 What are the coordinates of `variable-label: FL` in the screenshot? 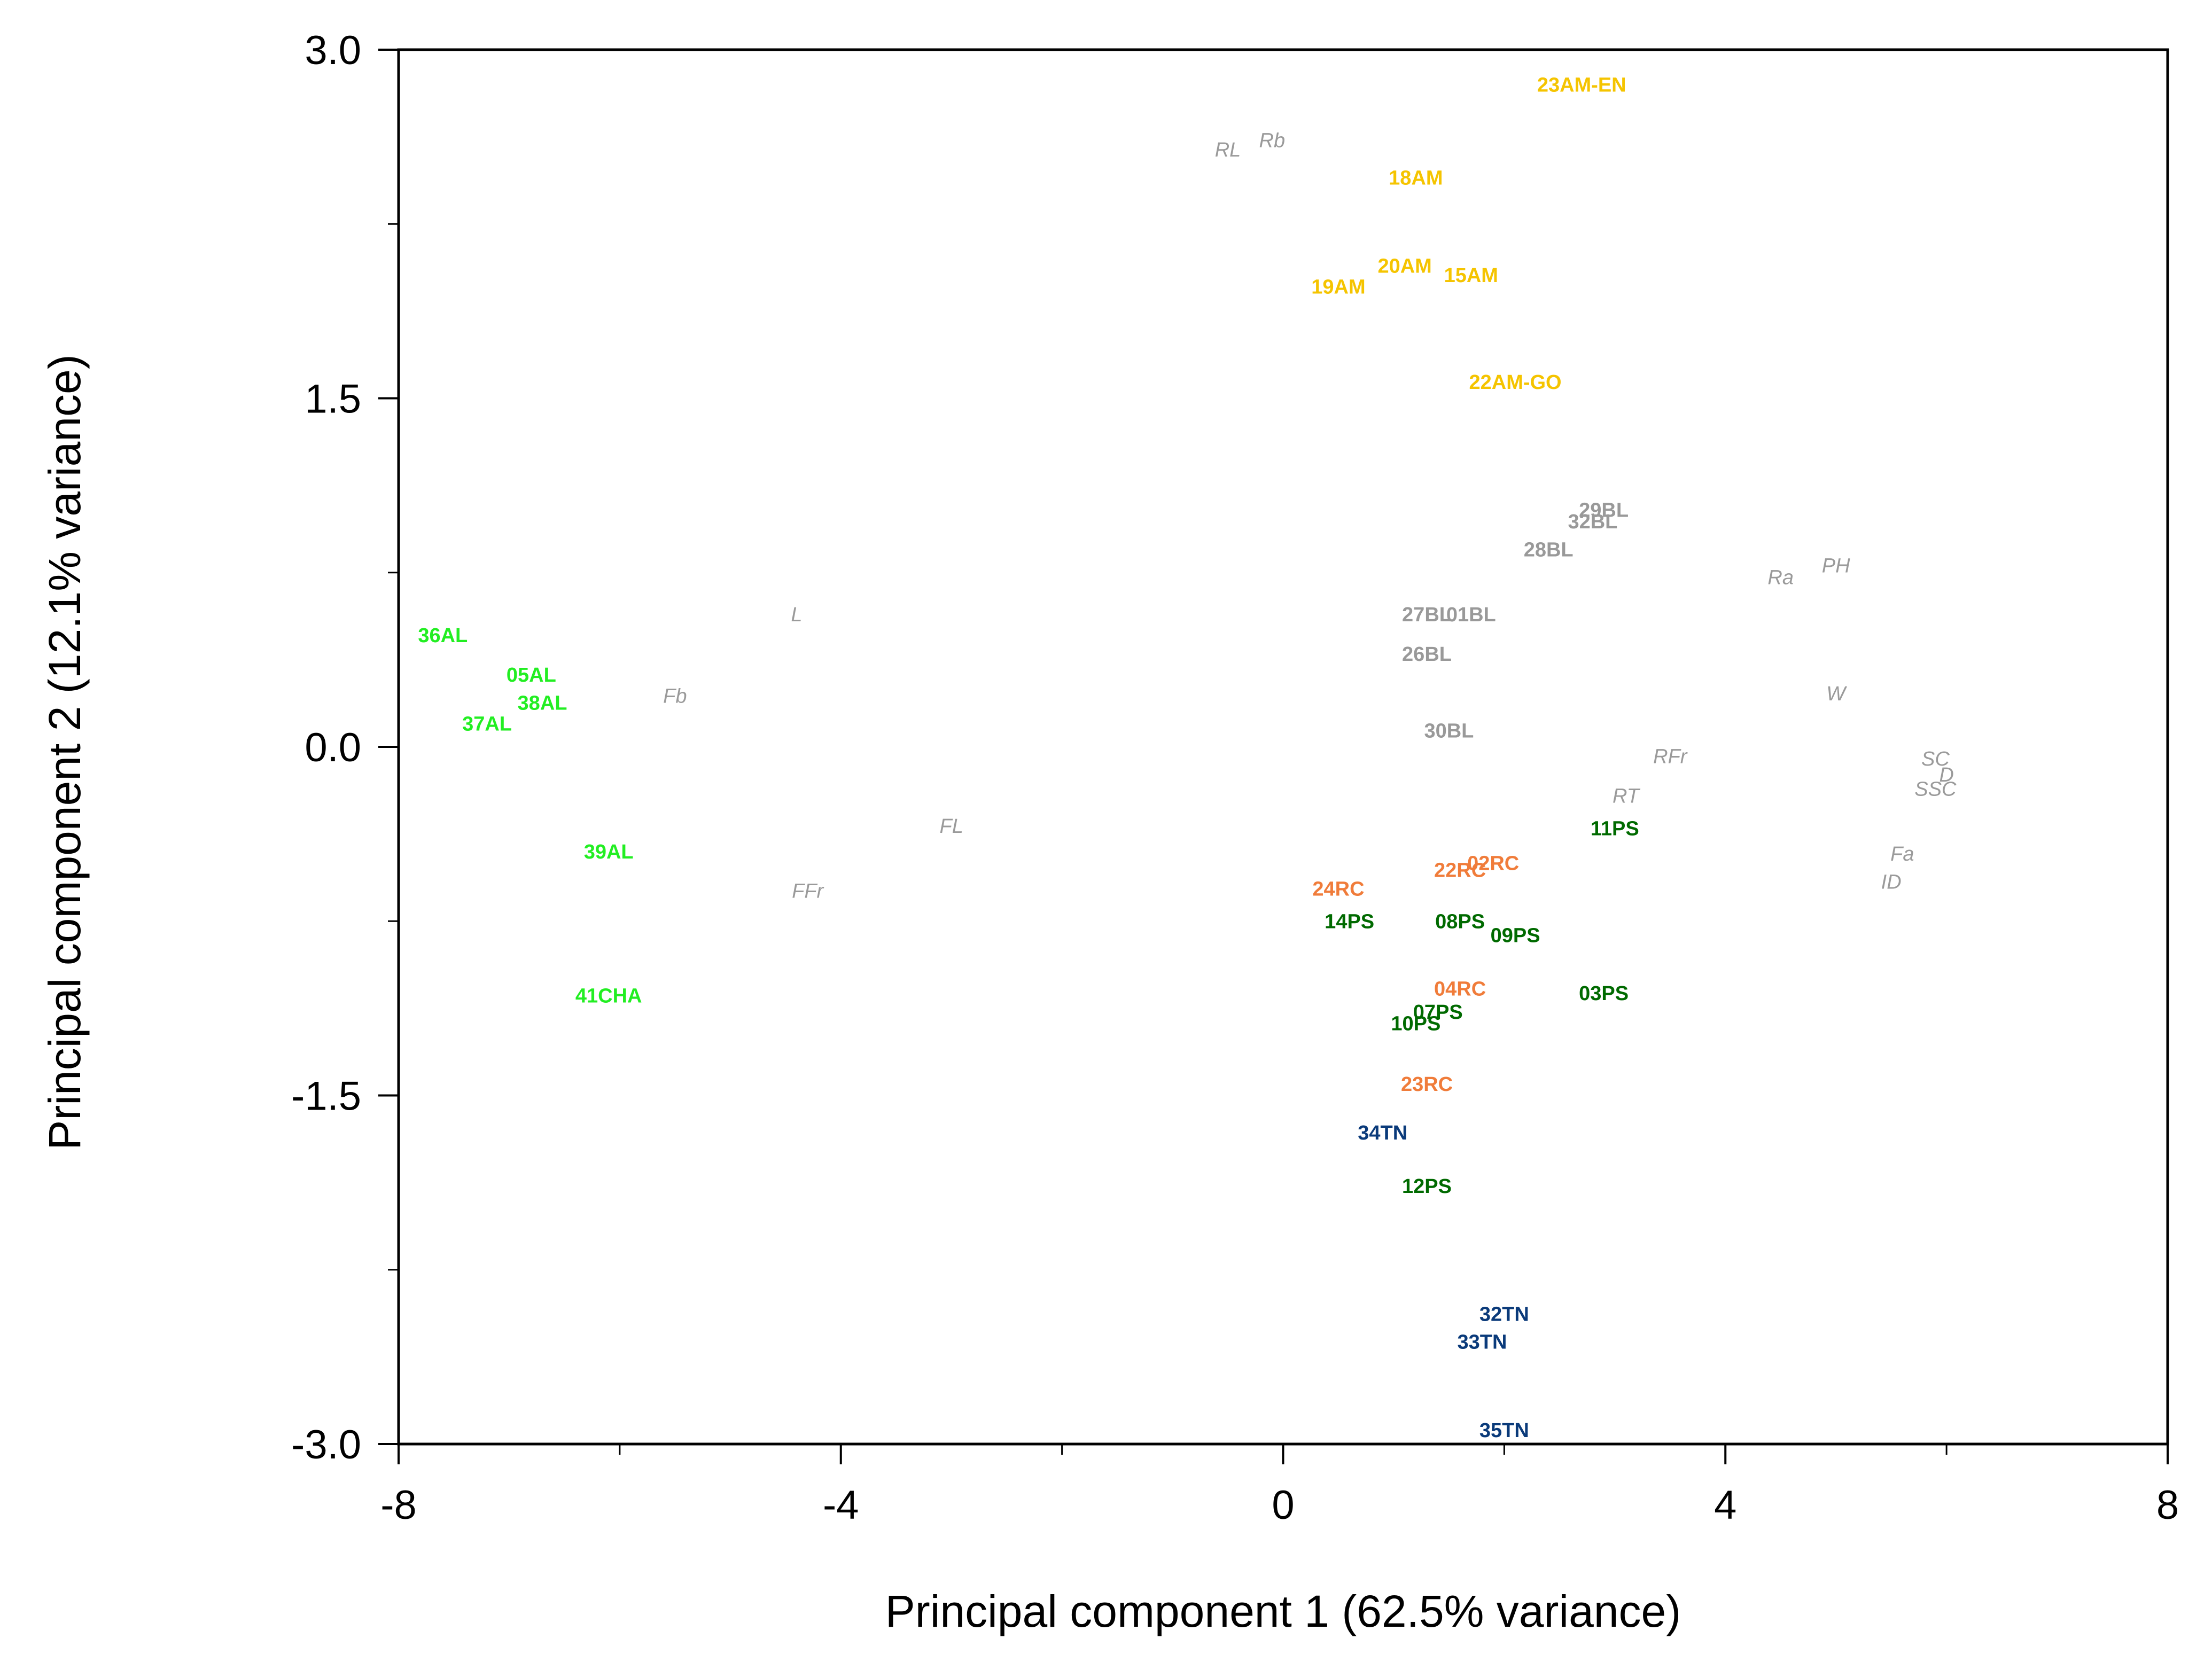 It's located at (951, 826).